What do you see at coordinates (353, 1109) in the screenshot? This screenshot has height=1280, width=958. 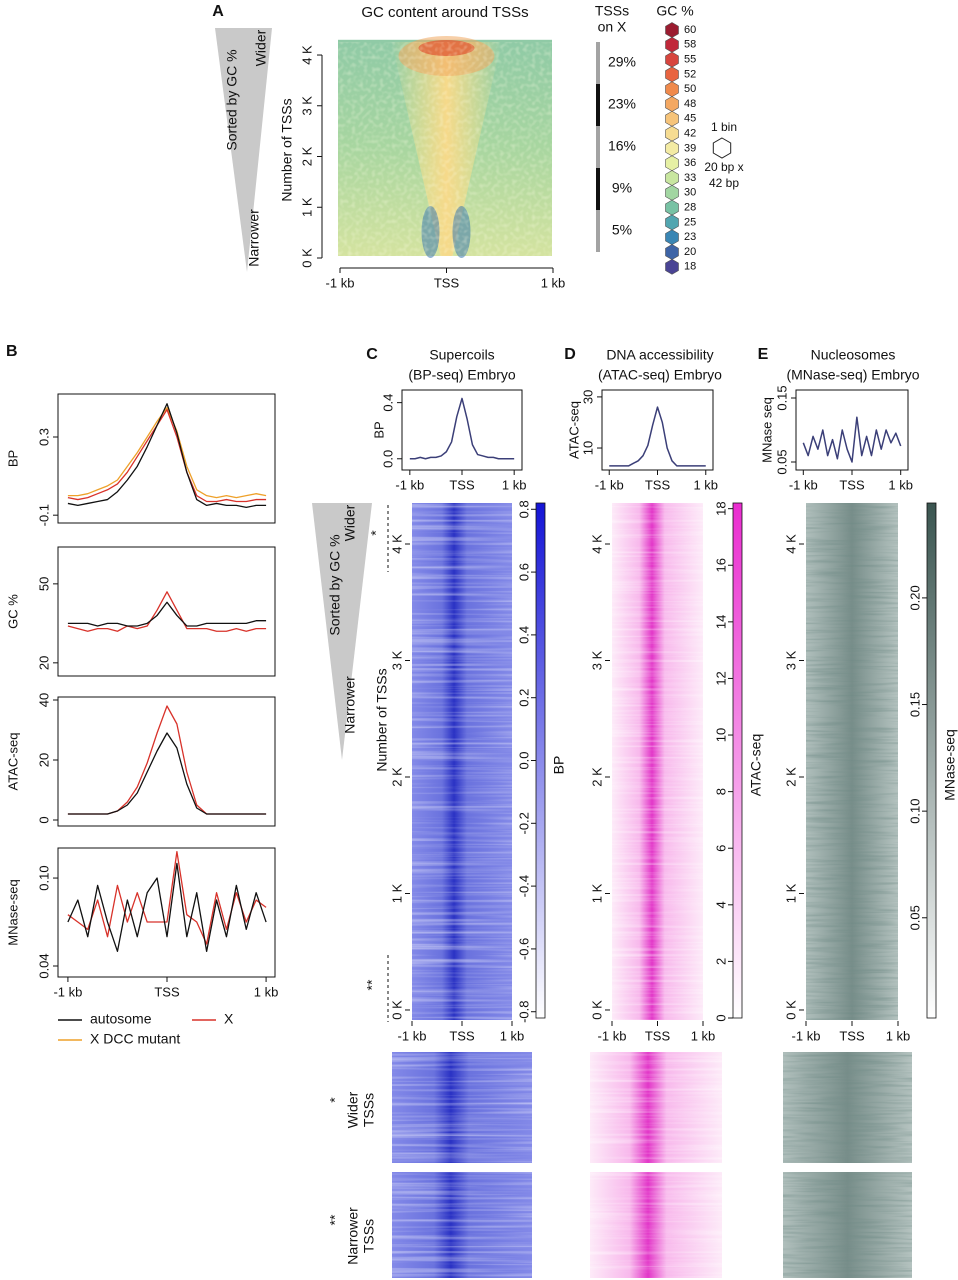 I see `zoom-label: Wider` at bounding box center [353, 1109].